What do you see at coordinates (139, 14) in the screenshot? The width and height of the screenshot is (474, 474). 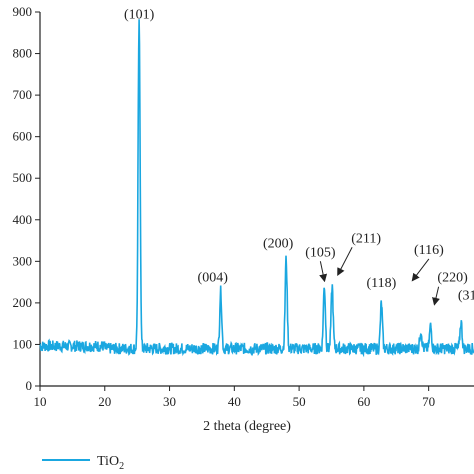 I see `peak-label: (101)` at bounding box center [139, 14].